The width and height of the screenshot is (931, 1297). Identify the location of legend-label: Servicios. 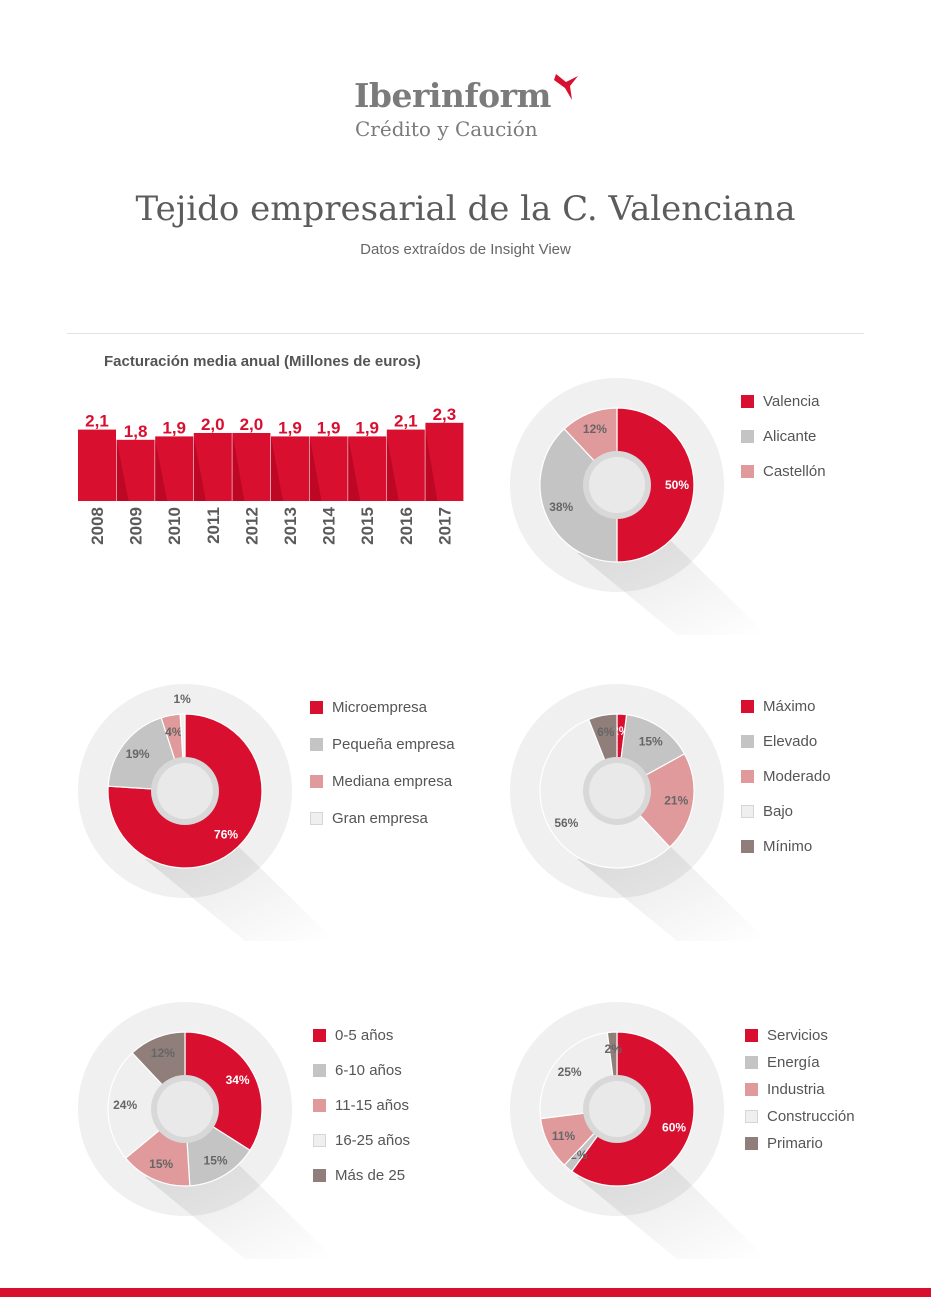
(797, 1035).